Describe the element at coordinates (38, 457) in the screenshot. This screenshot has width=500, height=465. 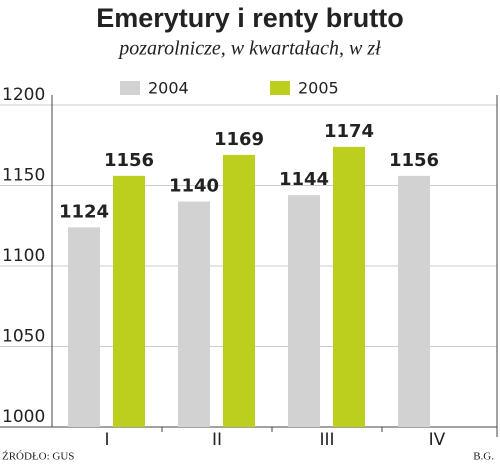
I see `source: ŹRÓDŁO: GUS` at that location.